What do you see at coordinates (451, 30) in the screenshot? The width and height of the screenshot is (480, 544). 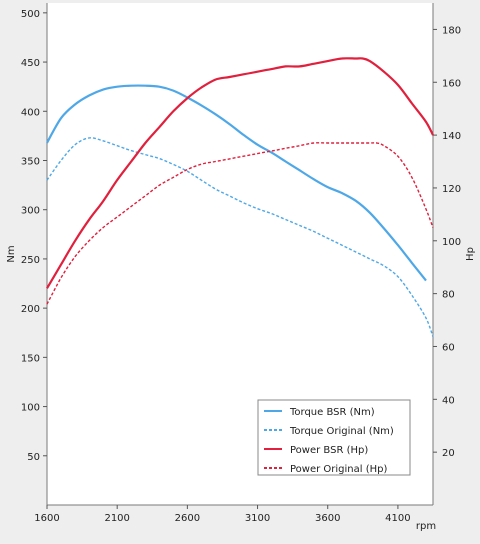 I see `y-tick-label-right: 180` at bounding box center [451, 30].